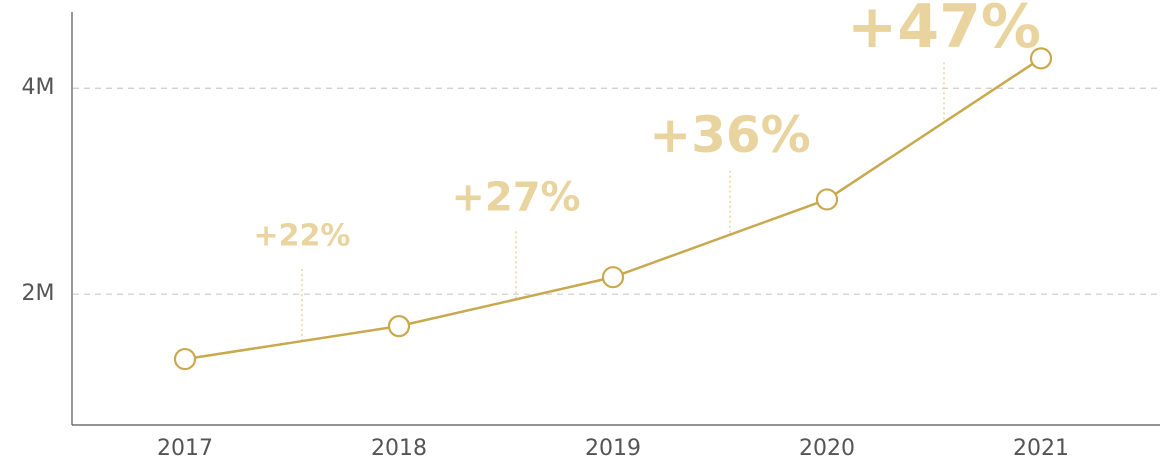  What do you see at coordinates (515, 197) in the screenshot?
I see `annotation: +27%` at bounding box center [515, 197].